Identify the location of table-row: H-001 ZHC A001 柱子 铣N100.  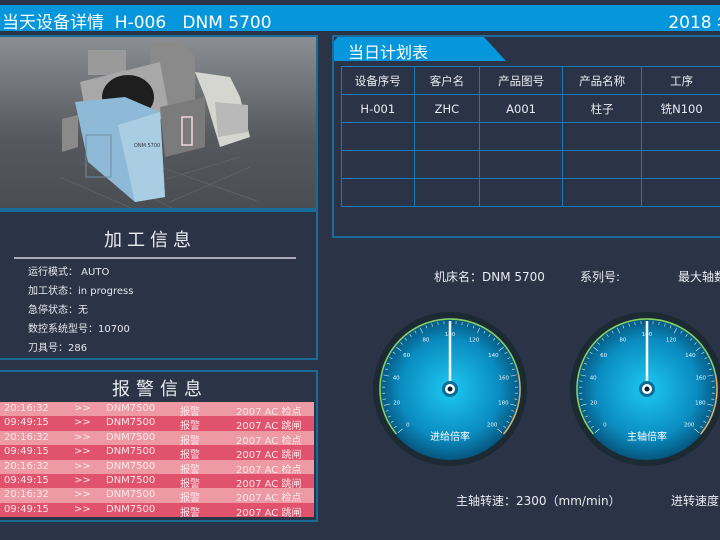
(530, 108).